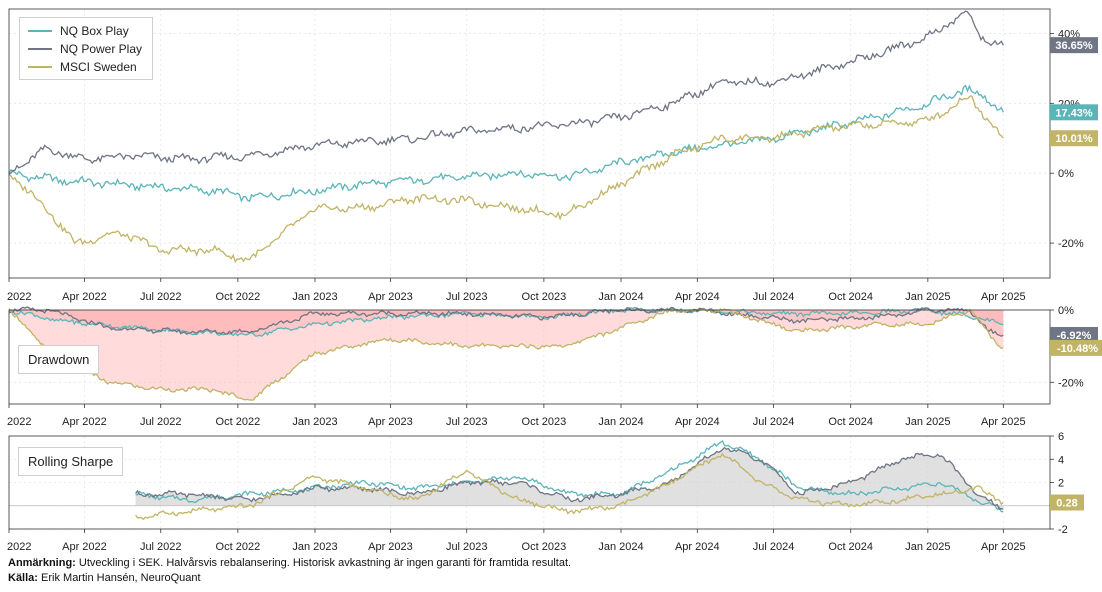  I want to click on sharpe-area, so click(569, 478).